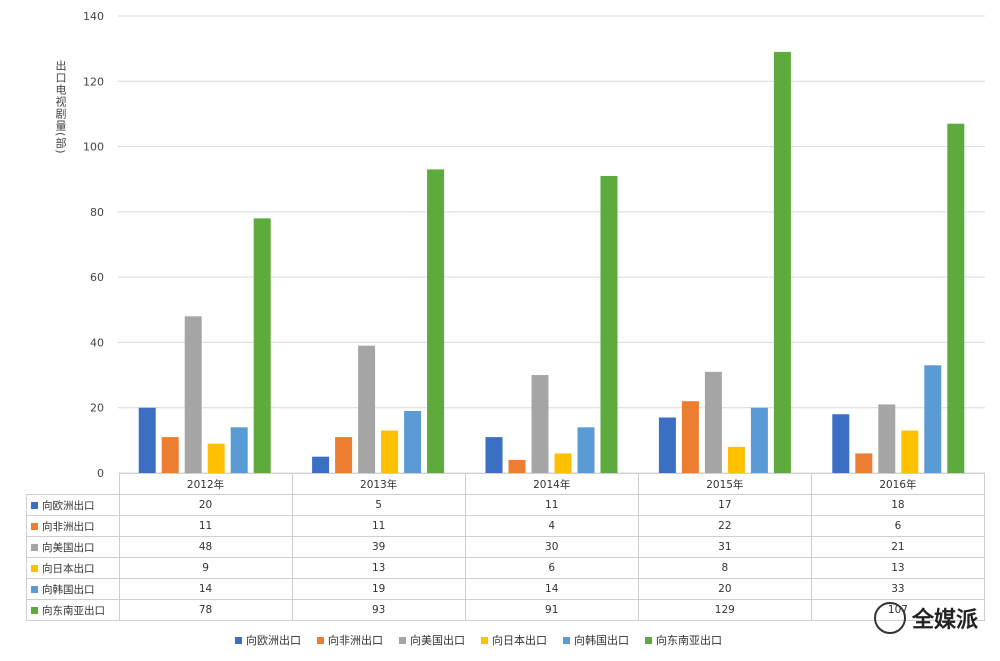  I want to click on legend-item: 向日本出口, so click(514, 640).